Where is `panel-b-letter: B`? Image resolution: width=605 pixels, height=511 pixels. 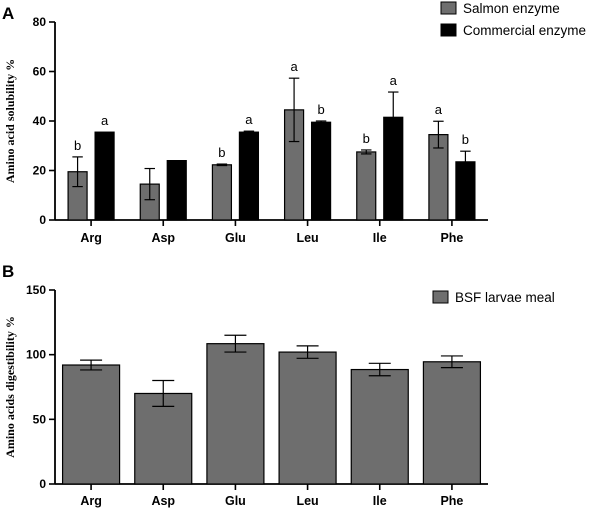 panel-b-letter: B is located at coordinates (8, 271).